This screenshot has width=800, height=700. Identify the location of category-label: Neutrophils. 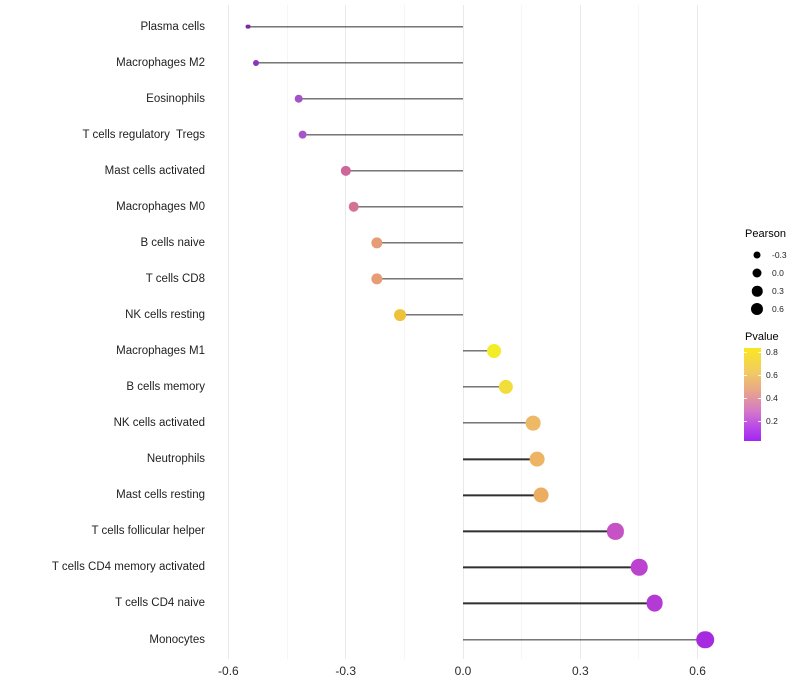
(175, 459).